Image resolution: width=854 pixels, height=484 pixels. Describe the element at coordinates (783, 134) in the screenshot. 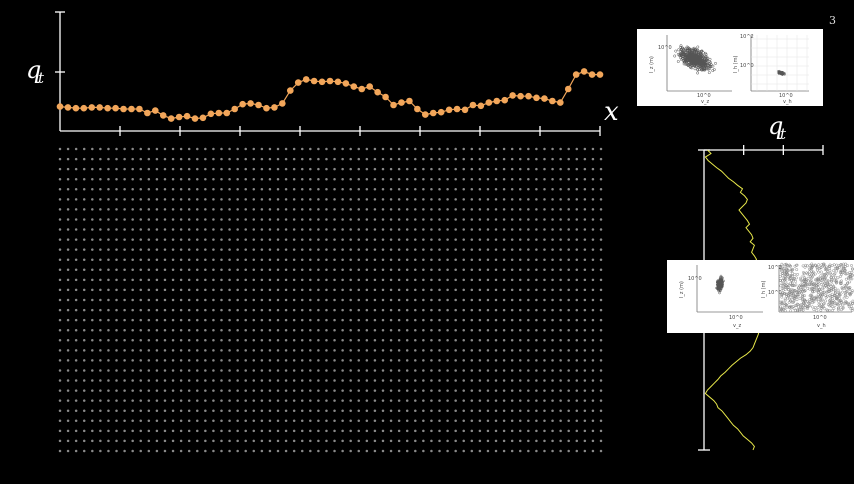

I see `svg-text: t` at that location.